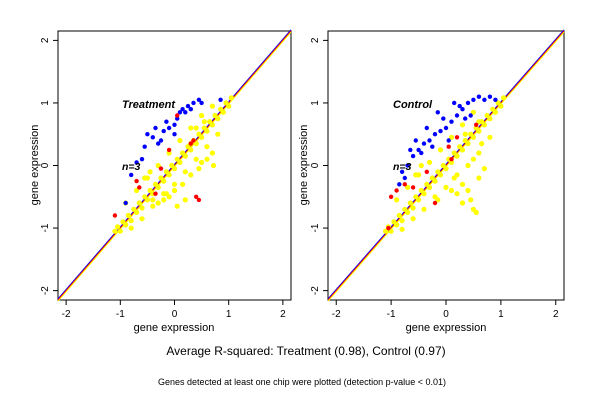 Image resolution: width=600 pixels, height=400 pixels. What do you see at coordinates (413, 105) in the screenshot?
I see `panel-title: Control` at bounding box center [413, 105].